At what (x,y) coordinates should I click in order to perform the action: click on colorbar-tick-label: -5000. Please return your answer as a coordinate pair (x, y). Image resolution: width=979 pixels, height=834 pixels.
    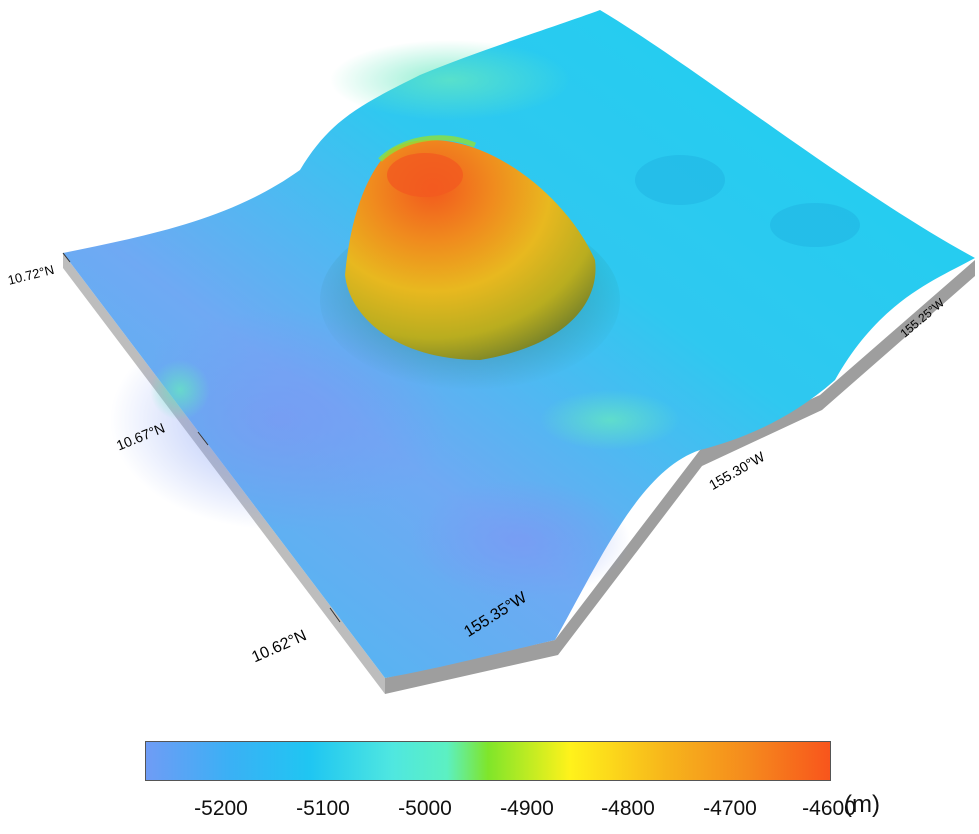
    Looking at the image, I should click on (425, 808).